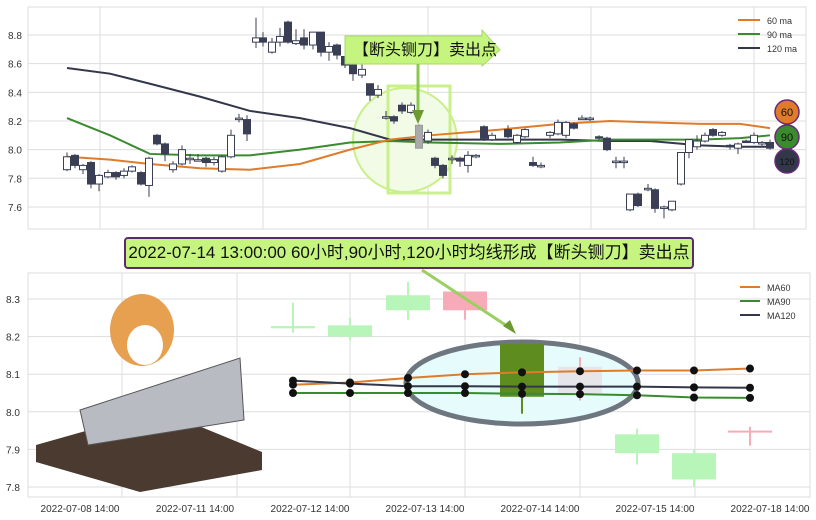 This screenshot has height=520, width=816. Describe the element at coordinates (418, 137) in the screenshot. I see `ma90-line` at that location.